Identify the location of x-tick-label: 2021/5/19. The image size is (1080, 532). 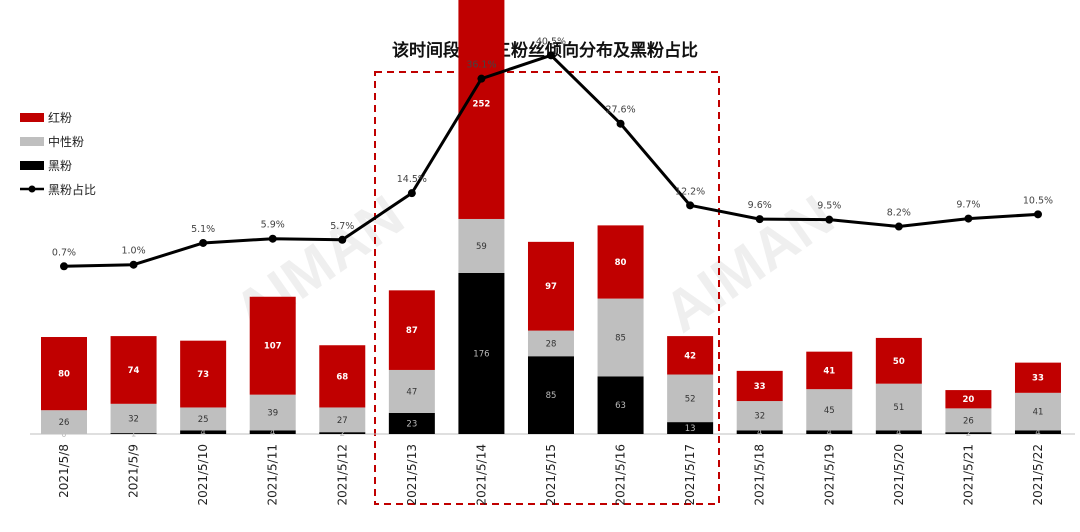
(829, 475).